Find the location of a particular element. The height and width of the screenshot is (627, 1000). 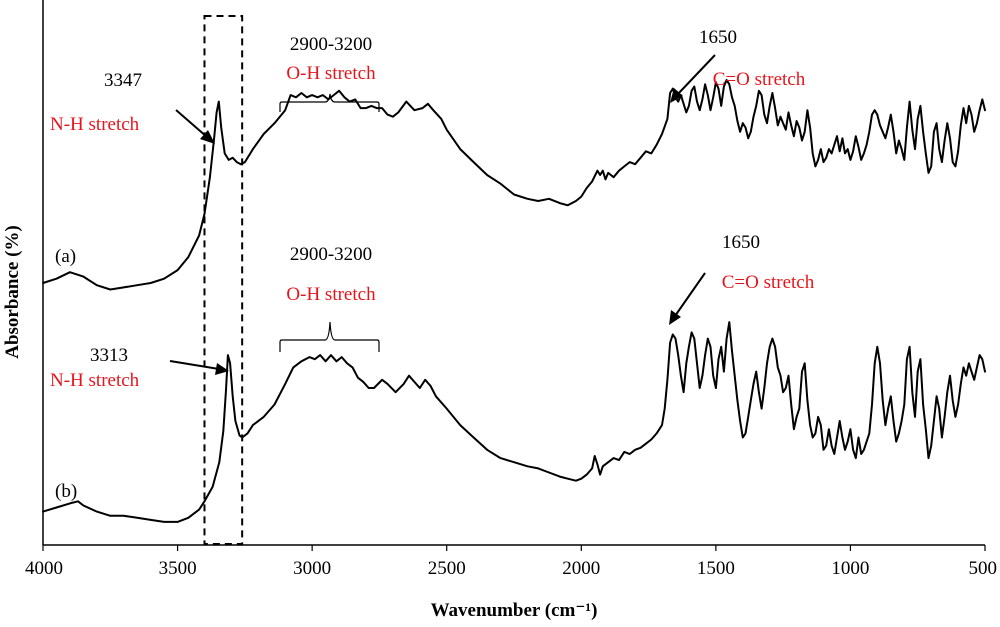

x-axis-title: Wavenumber (cm⁻¹) is located at coordinates (514, 610).